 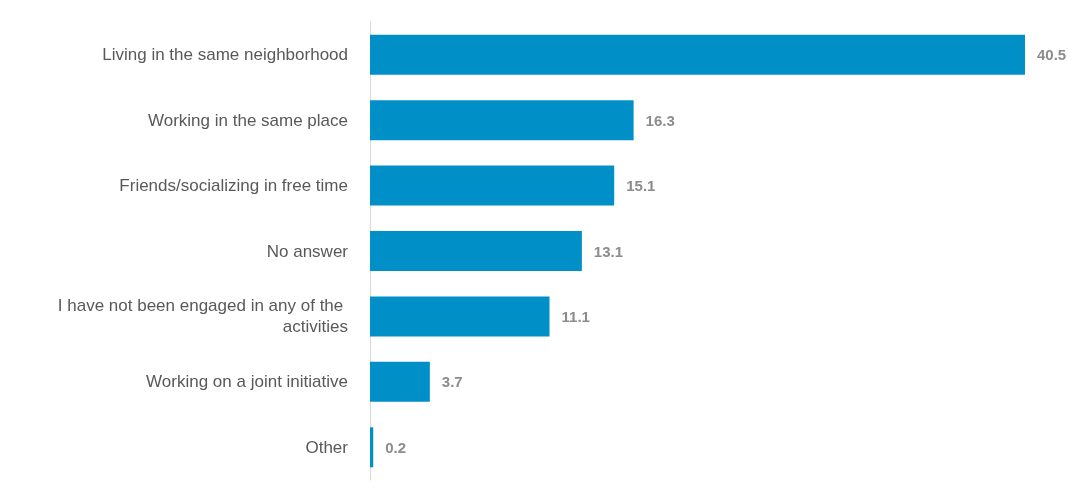 I want to click on data-label: 15.1, so click(x=641, y=186).